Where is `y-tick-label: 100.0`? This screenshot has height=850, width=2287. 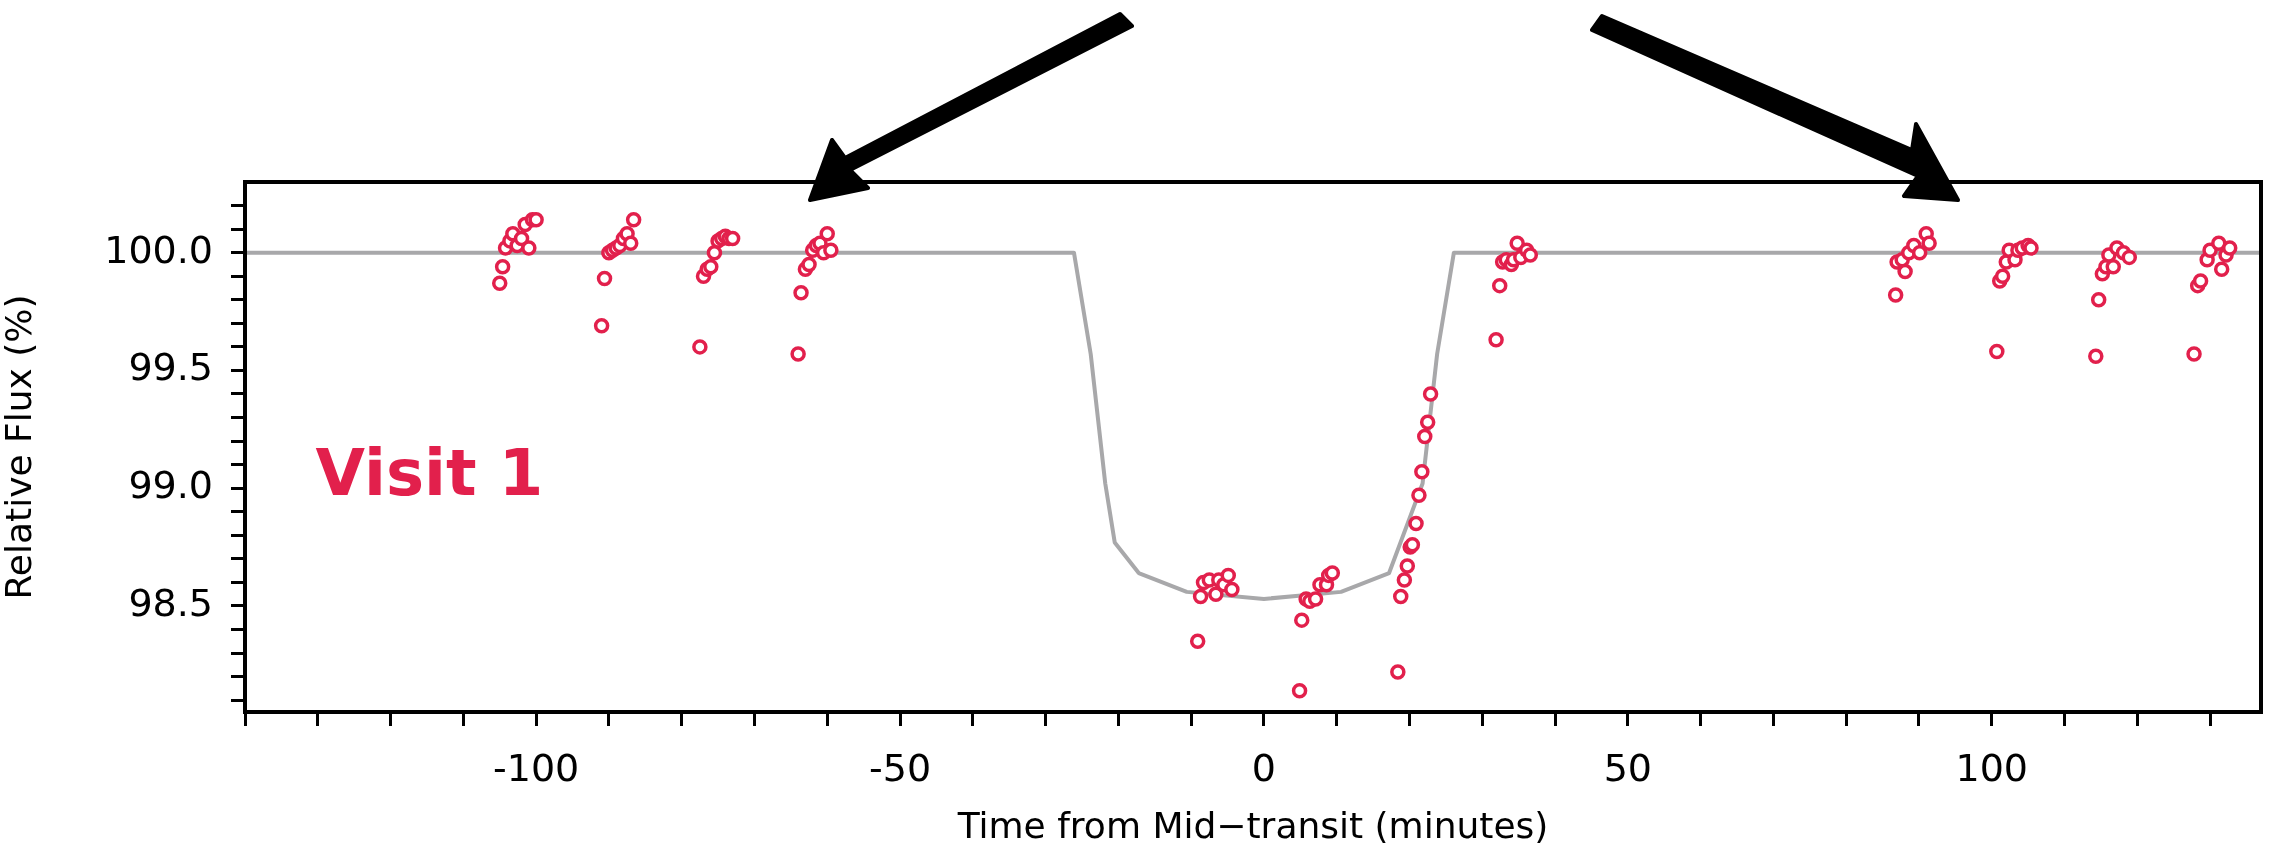 y-tick-label: 100.0 is located at coordinates (158, 249).